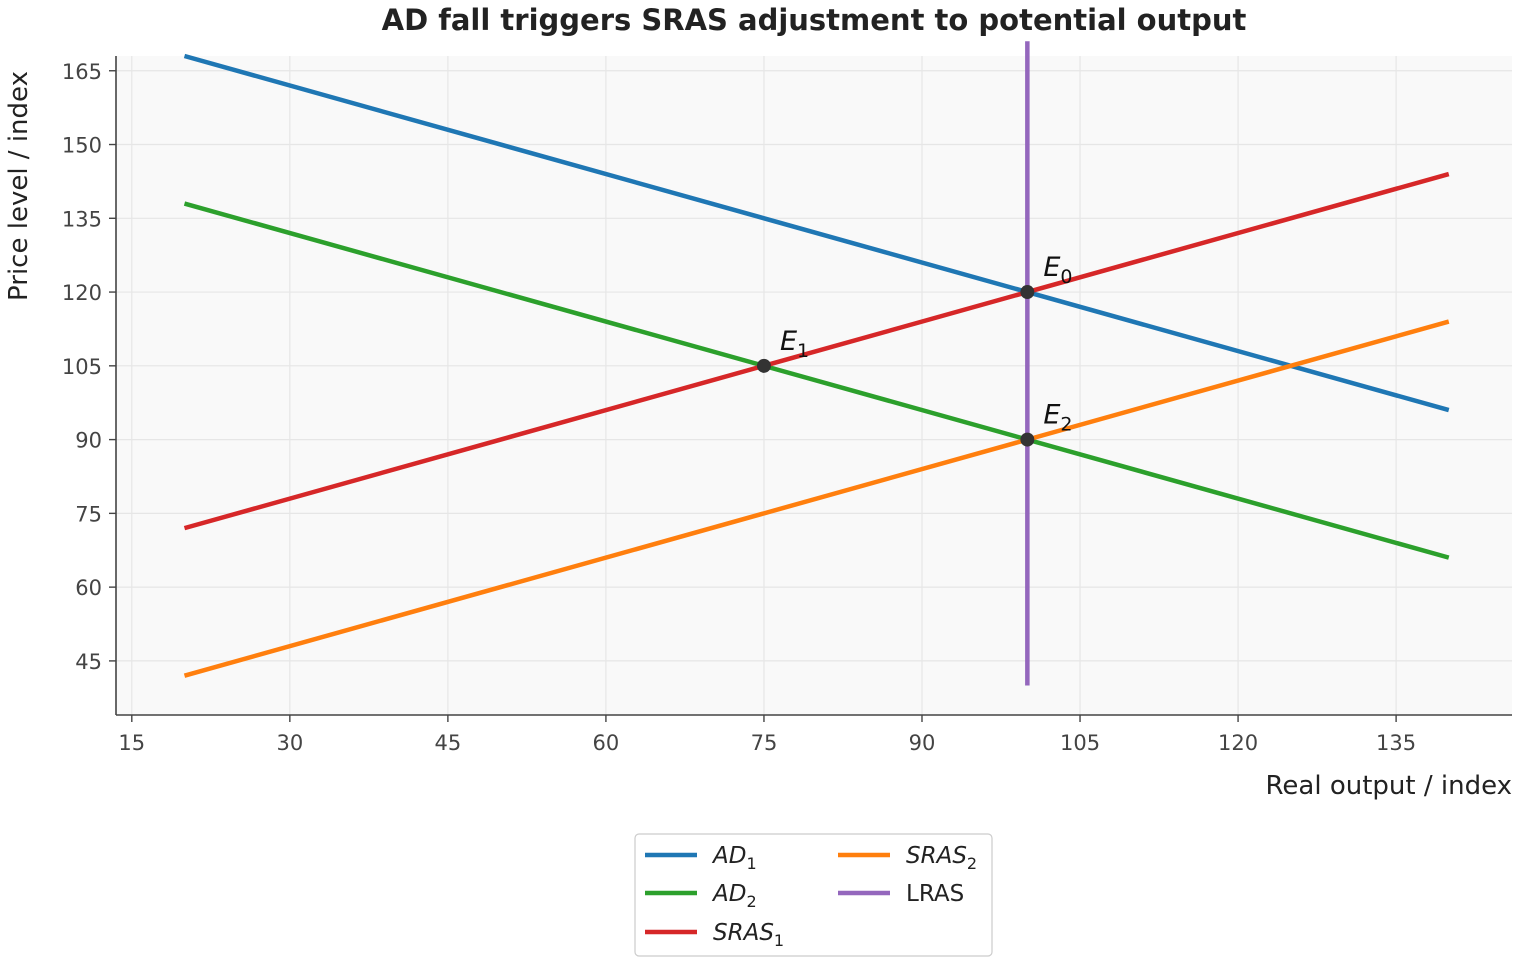 Image resolution: width=1520 pixels, height=960 pixels. What do you see at coordinates (606, 743) in the screenshot?
I see `x-tick-label: 60` at bounding box center [606, 743].